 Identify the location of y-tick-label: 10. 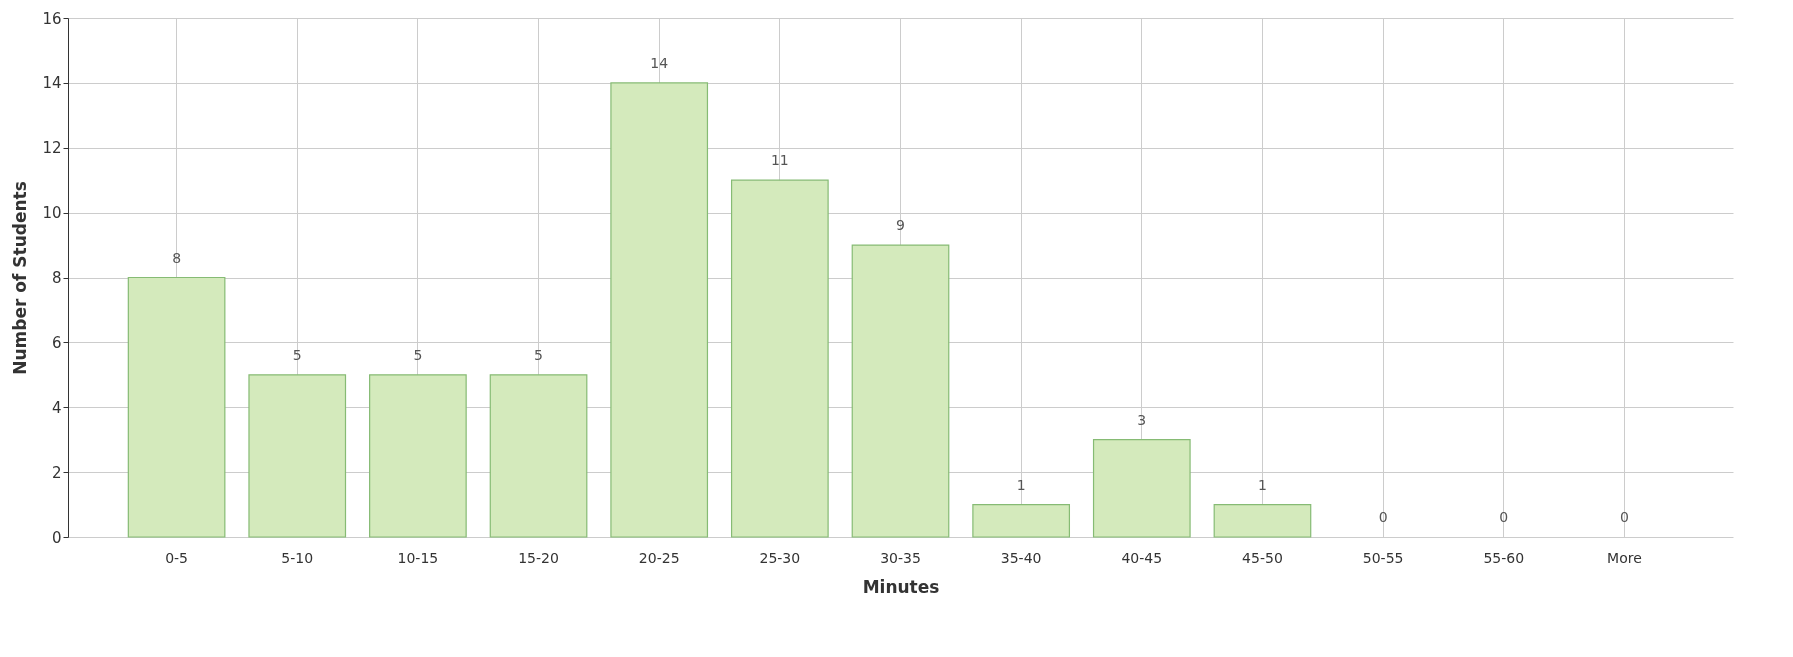
(52, 213).